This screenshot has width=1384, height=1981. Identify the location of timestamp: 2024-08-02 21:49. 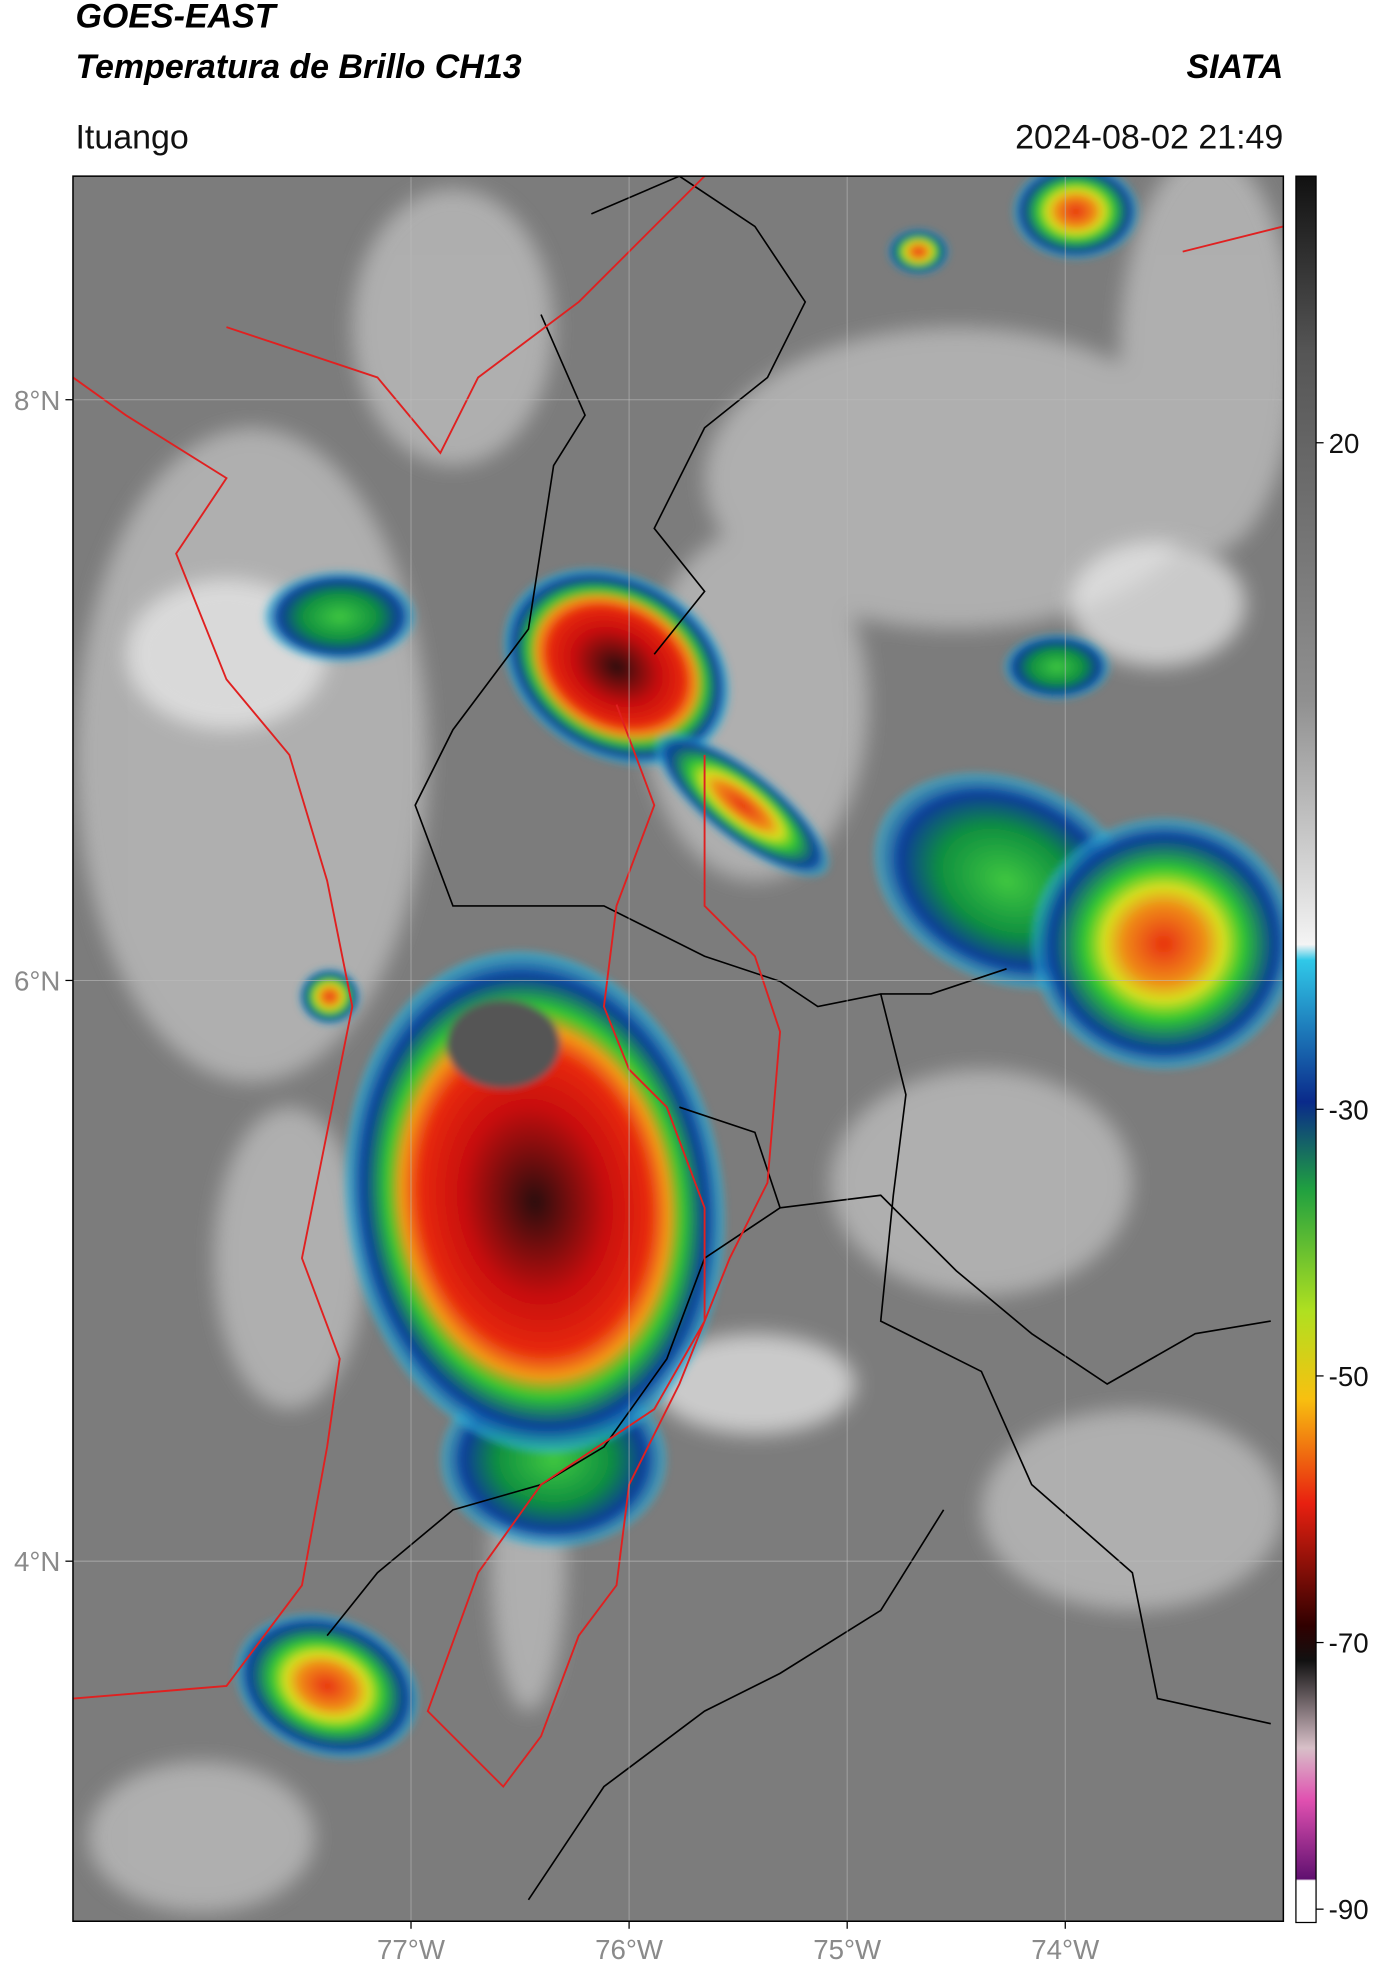
(1149, 137).